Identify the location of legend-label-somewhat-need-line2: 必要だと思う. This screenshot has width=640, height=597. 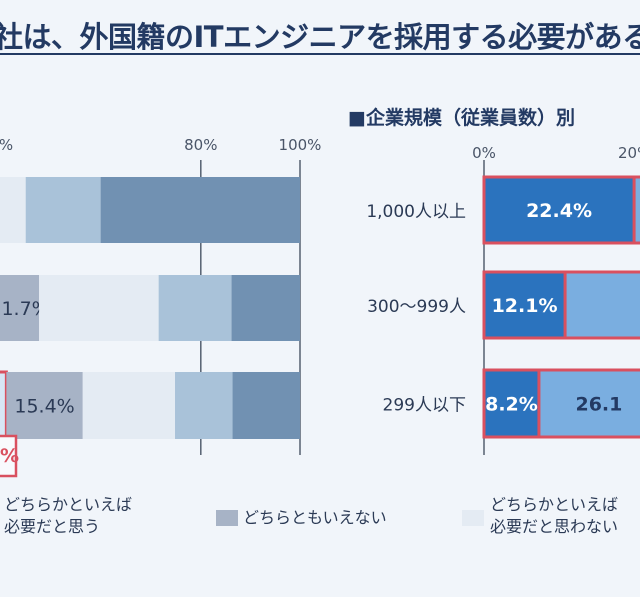
(52, 526).